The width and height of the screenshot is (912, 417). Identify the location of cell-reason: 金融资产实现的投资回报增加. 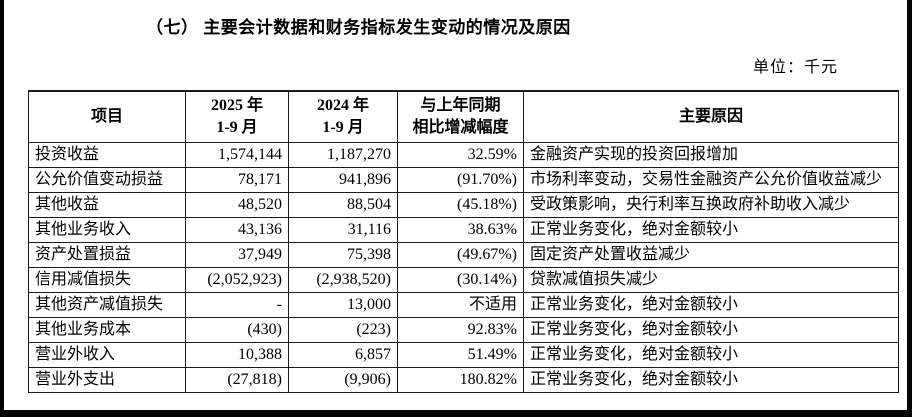
(711, 155).